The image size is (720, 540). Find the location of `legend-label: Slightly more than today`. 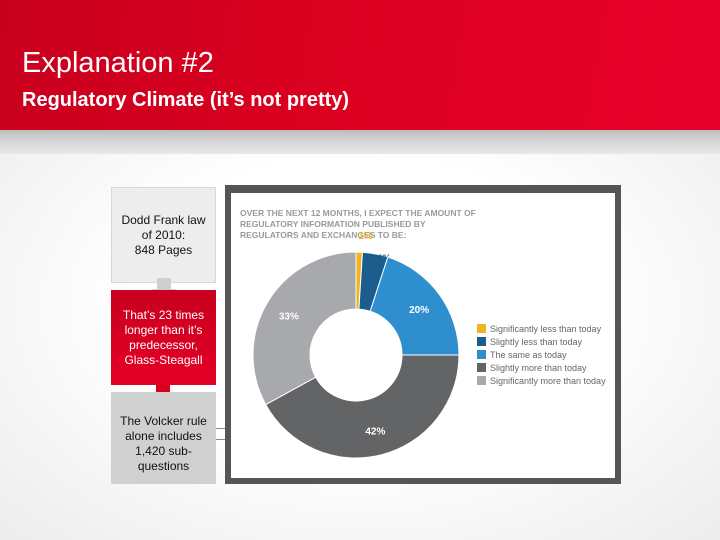

legend-label: Slightly more than today is located at coordinates (538, 367).